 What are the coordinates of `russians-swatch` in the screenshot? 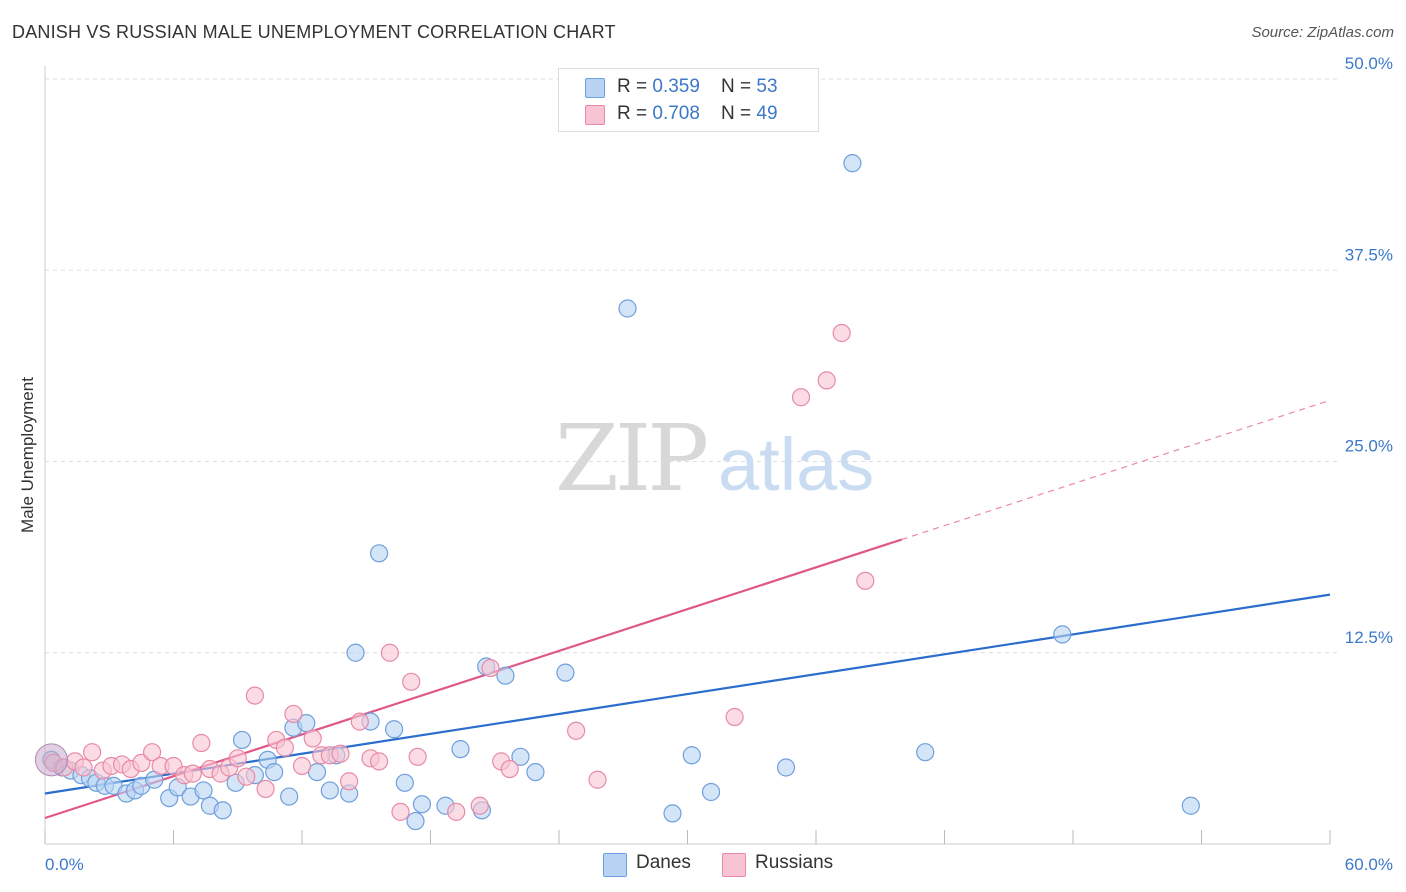 It's located at (595, 115).